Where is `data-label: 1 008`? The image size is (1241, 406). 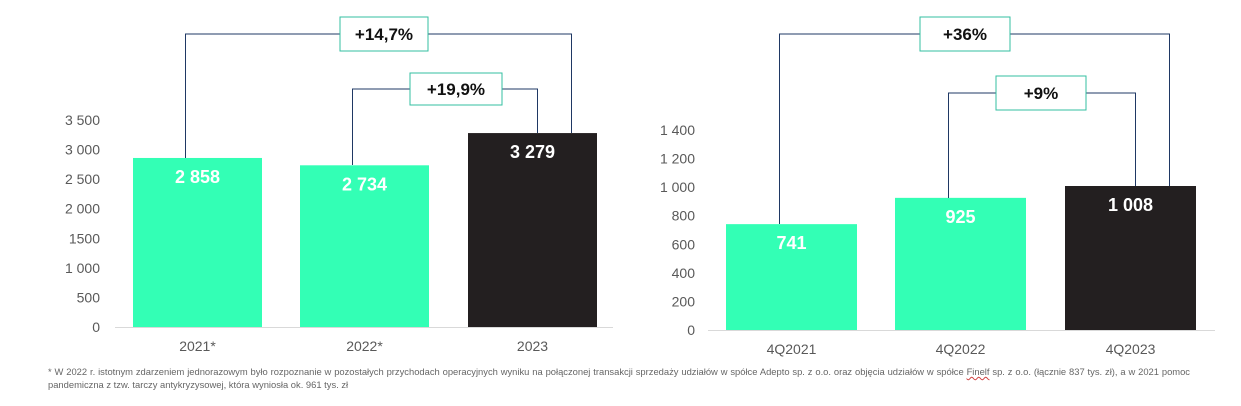
data-label: 1 008 is located at coordinates (1130, 205).